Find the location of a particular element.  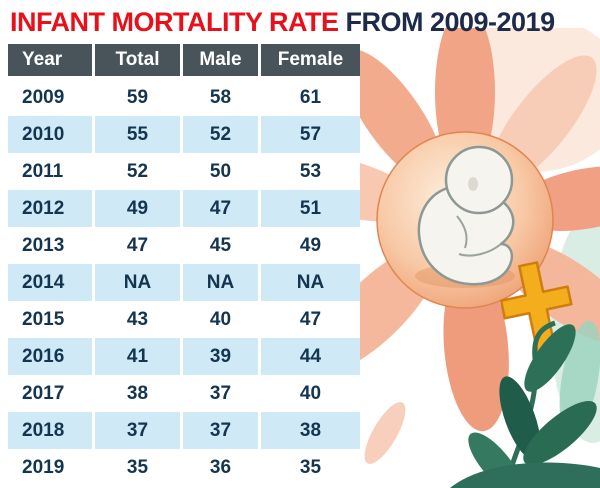

year-cell: 2018 is located at coordinates (50, 430).